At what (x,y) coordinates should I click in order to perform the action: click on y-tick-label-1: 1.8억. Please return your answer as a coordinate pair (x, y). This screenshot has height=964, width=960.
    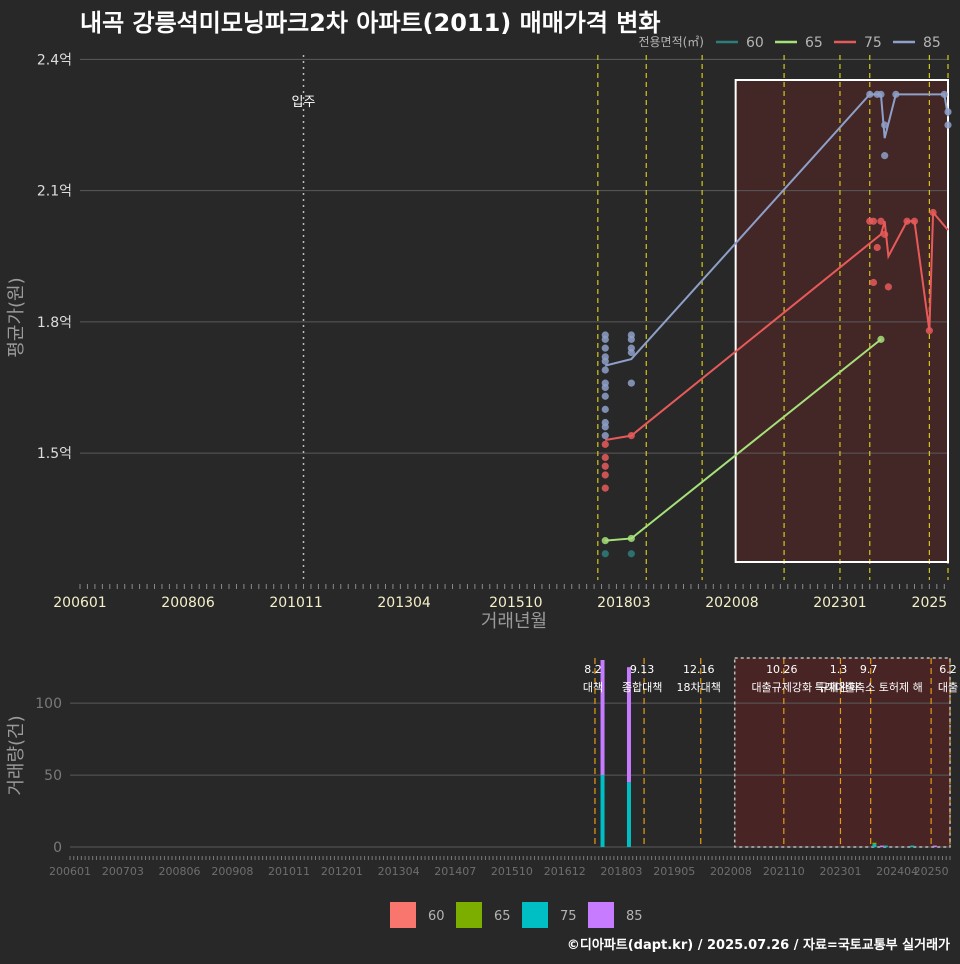
    Looking at the image, I should click on (54, 323).